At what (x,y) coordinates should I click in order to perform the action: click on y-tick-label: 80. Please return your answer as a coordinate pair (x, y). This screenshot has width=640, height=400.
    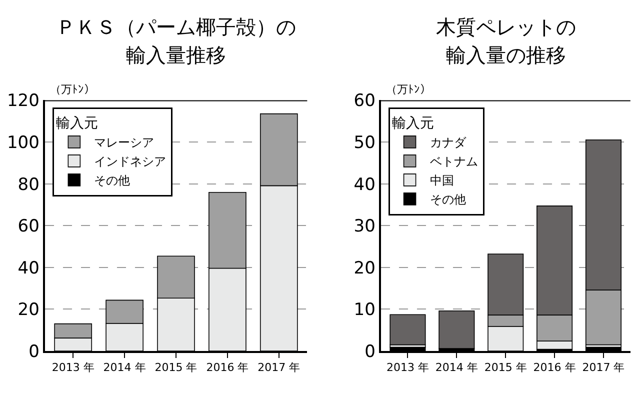
    Looking at the image, I should click on (29, 184).